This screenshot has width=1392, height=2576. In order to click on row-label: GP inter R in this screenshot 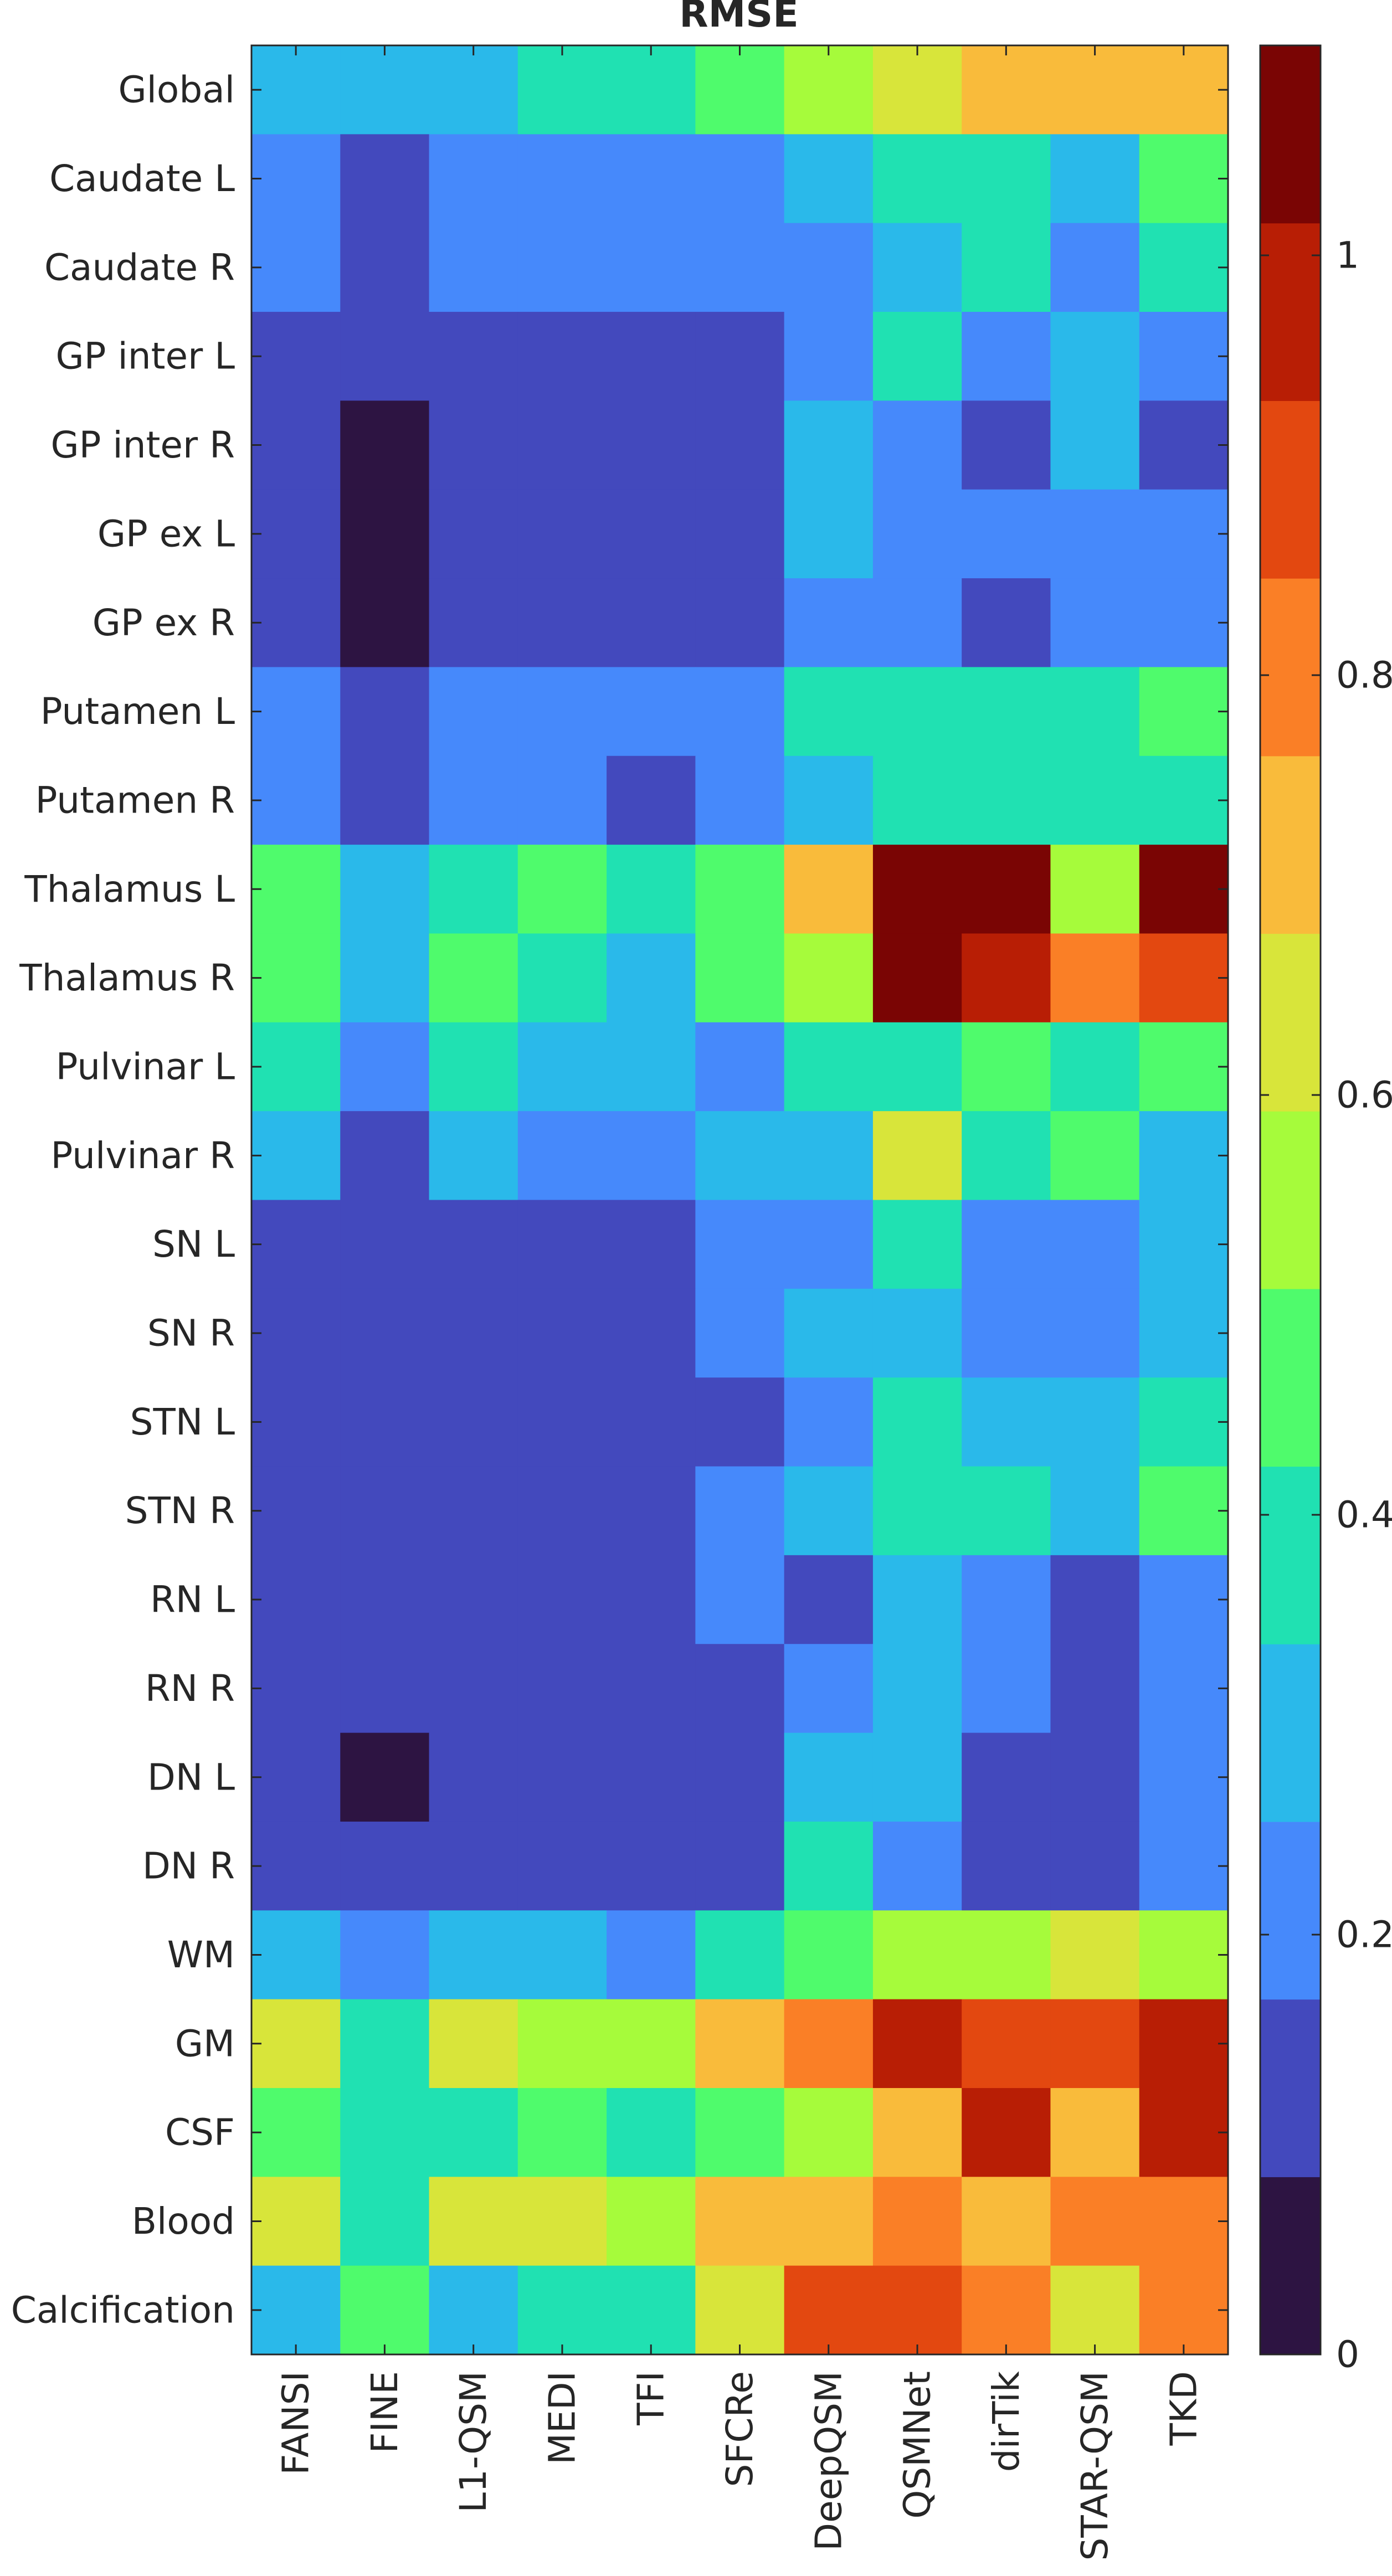, I will do `click(142, 445)`.